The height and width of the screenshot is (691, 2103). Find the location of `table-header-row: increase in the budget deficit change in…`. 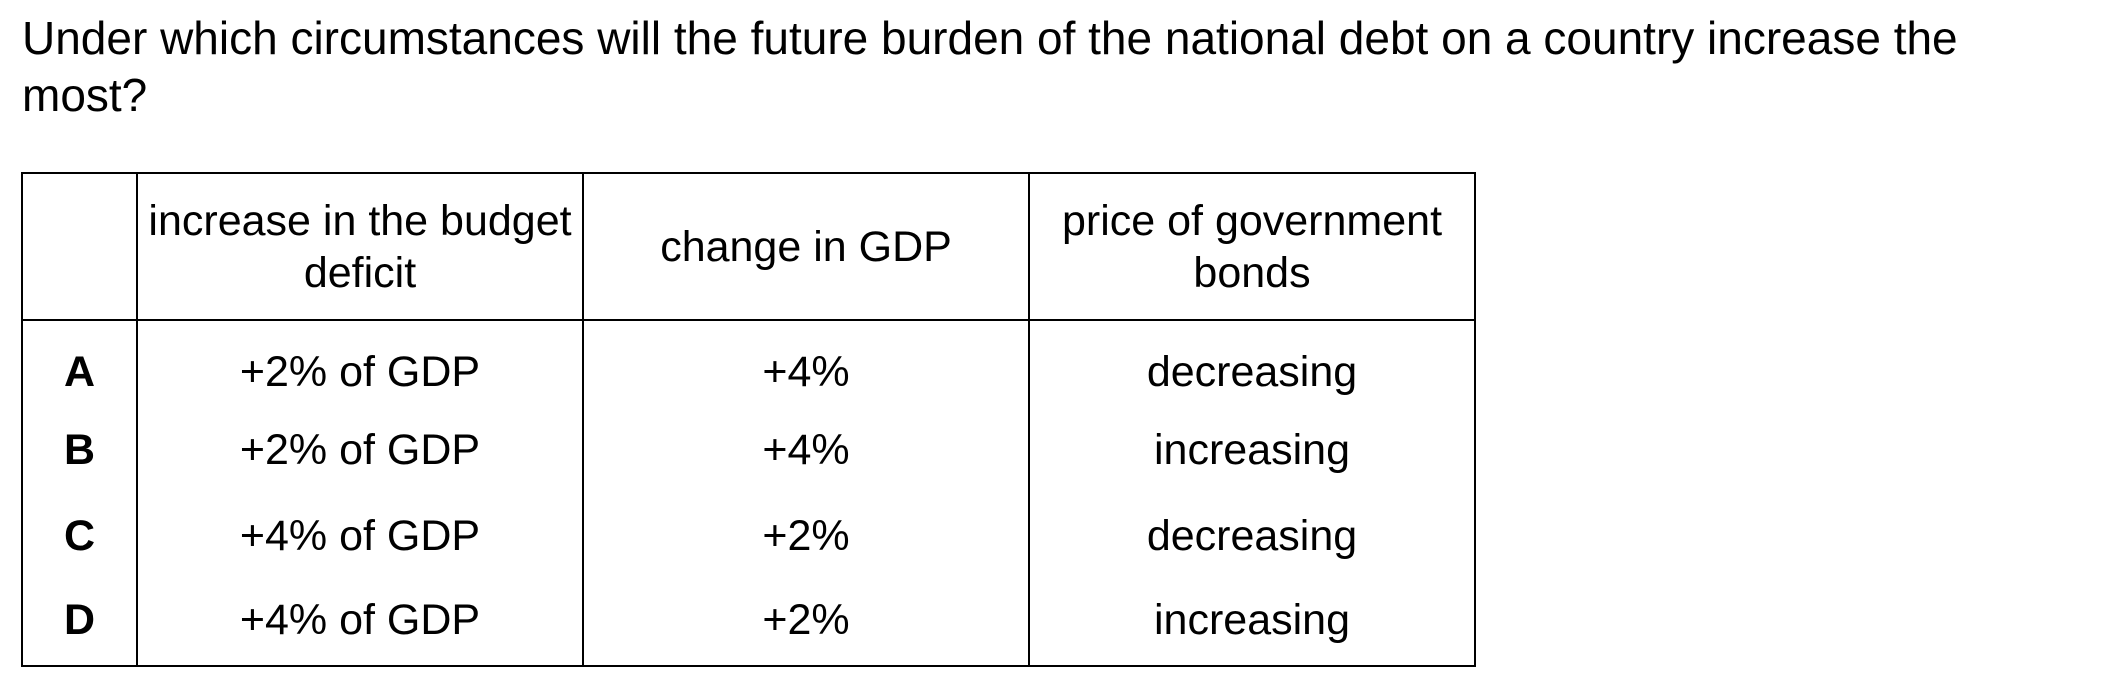

table-header-row: increase in the budget deficit change in… is located at coordinates (748, 246).